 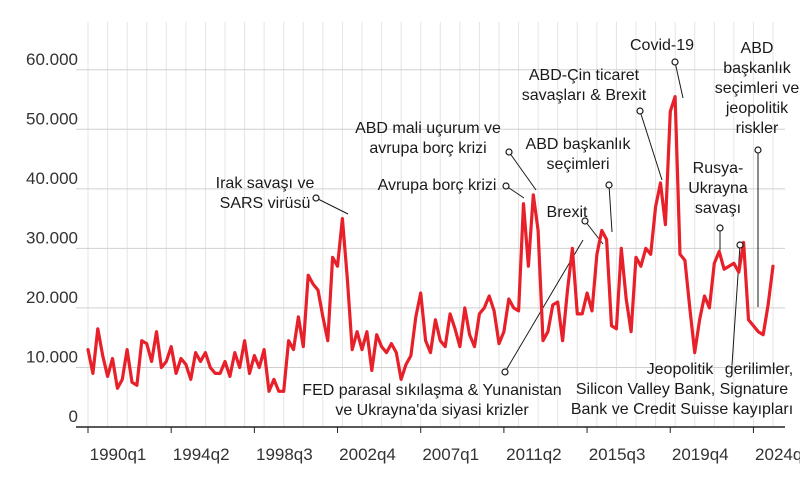 I want to click on x-tick-label: 2024q1, so click(x=777, y=454).